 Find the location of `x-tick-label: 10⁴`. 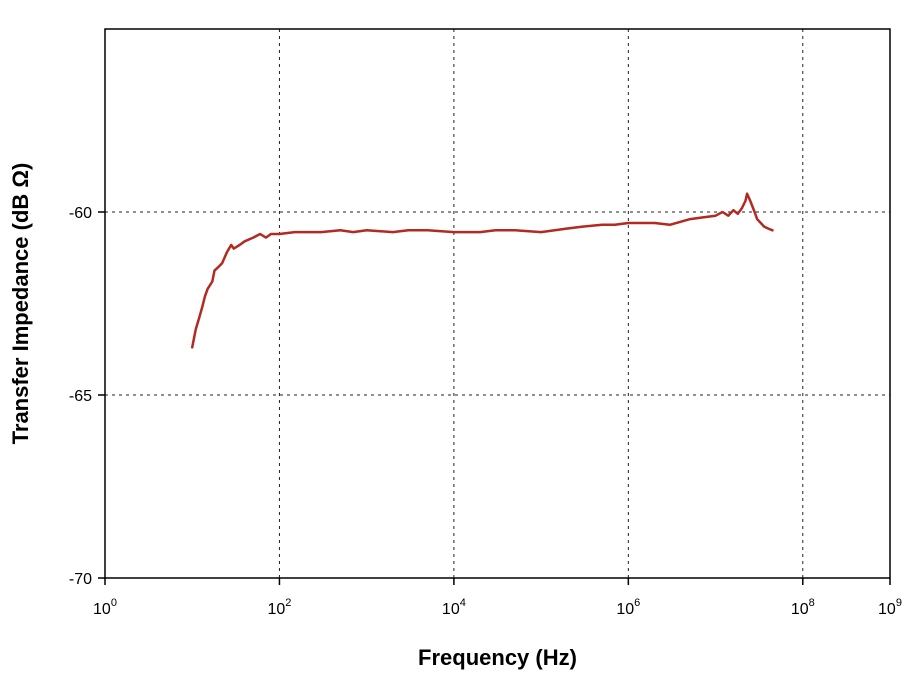

x-tick-label: 10⁴ is located at coordinates (454, 607).